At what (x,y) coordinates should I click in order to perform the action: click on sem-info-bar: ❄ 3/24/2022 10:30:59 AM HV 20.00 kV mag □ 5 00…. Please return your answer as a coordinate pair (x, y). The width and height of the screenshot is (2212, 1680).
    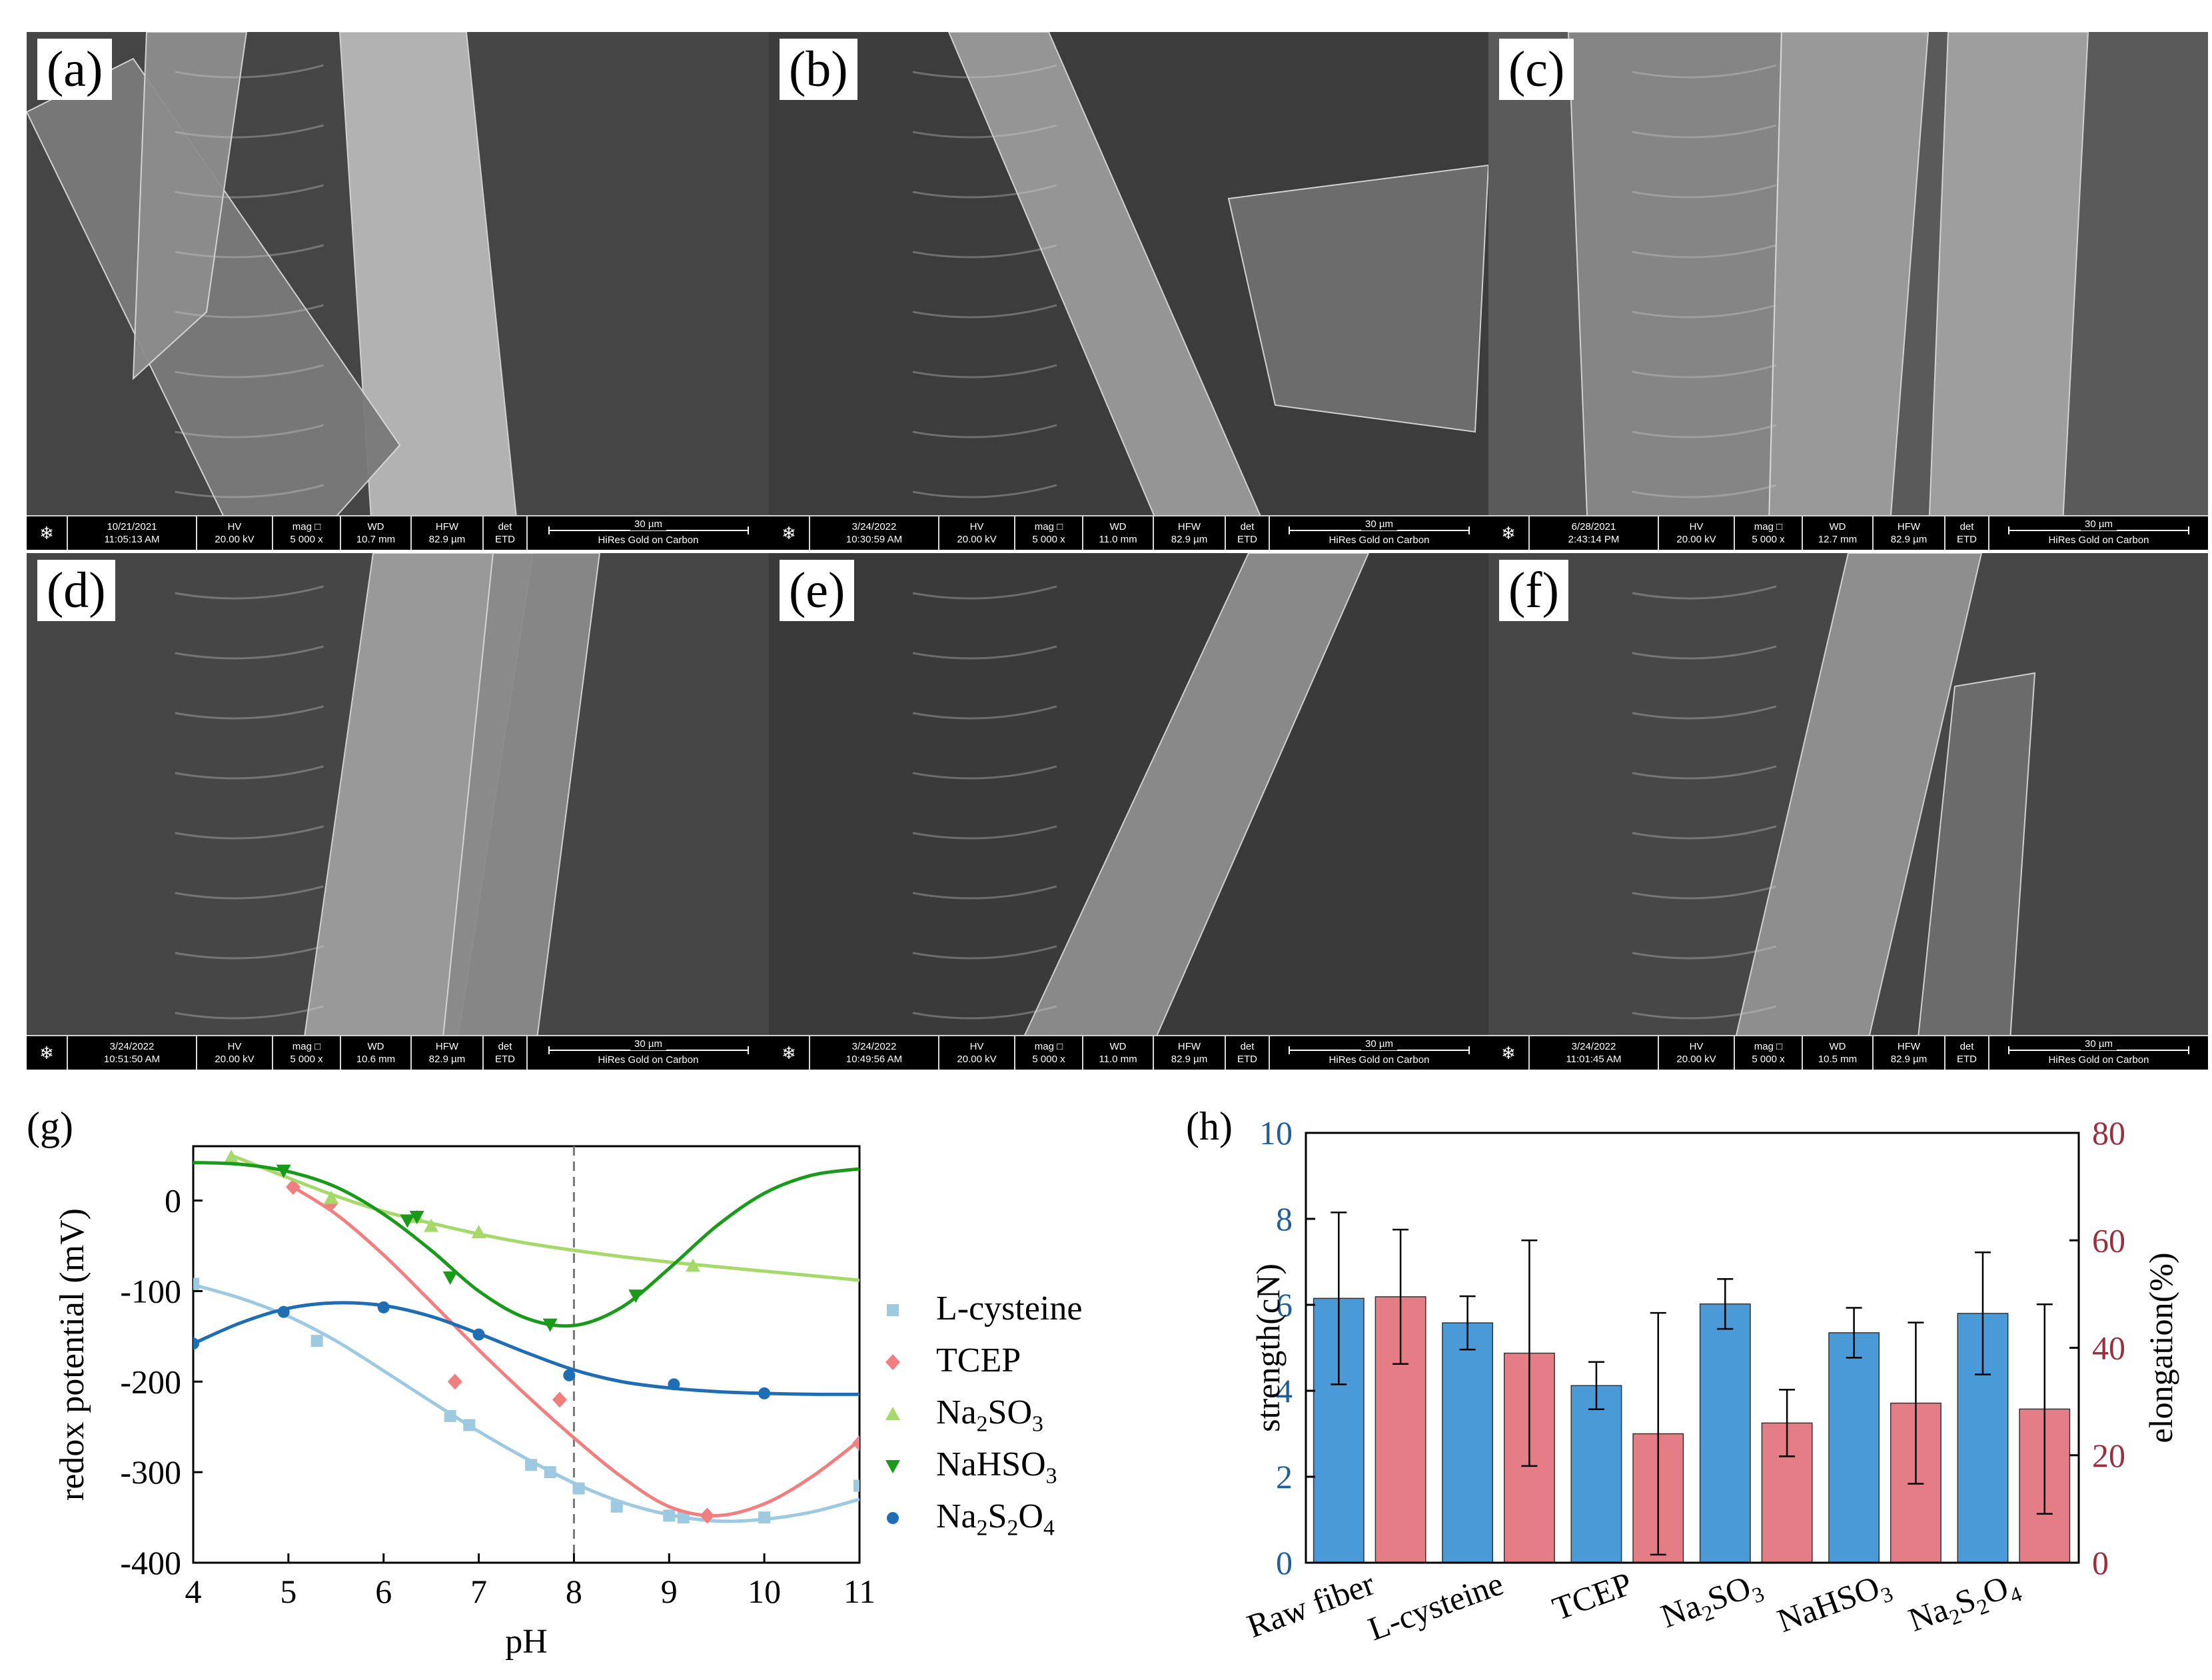
    Looking at the image, I should click on (1128, 532).